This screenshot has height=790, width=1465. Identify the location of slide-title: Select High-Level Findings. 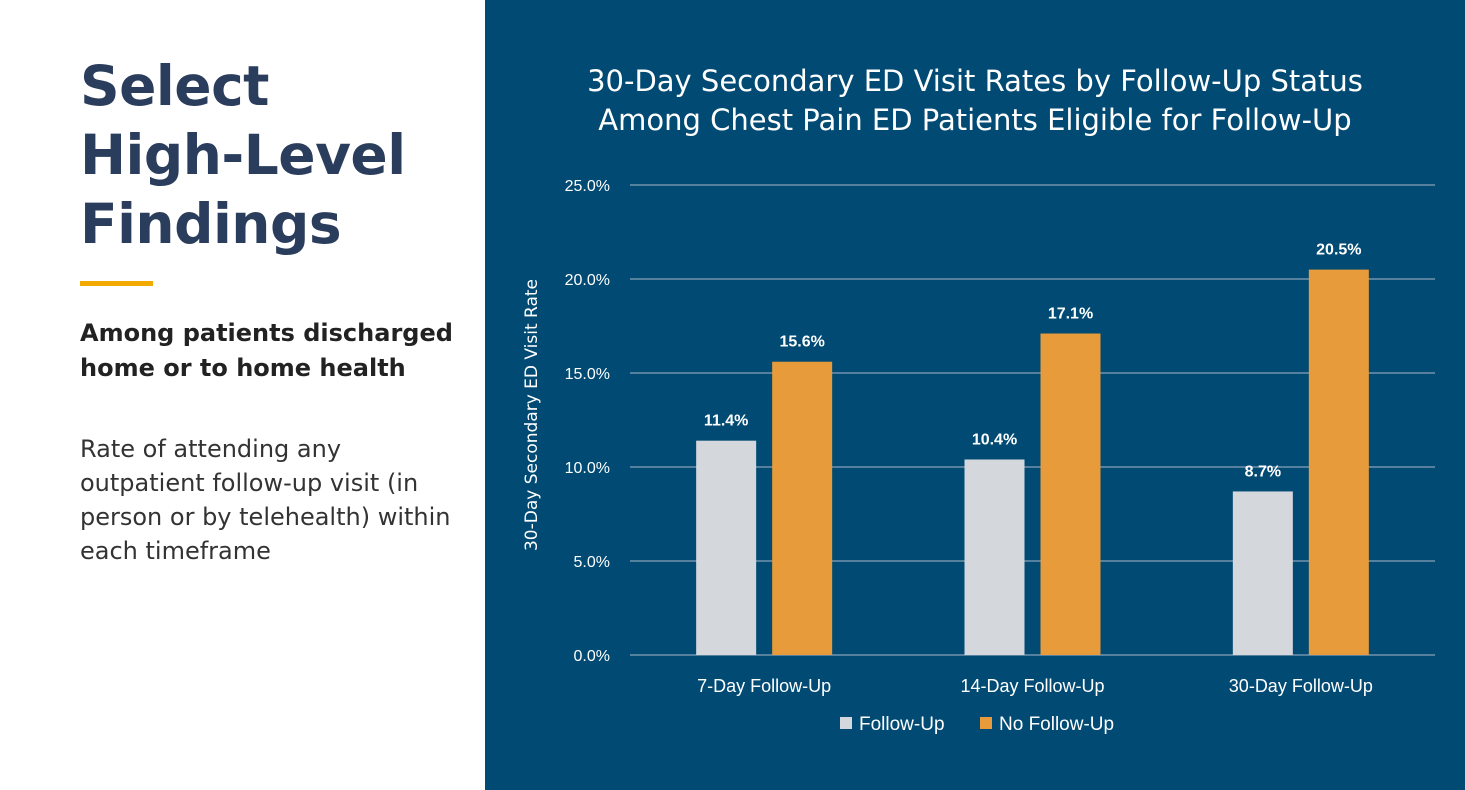
(275, 155).